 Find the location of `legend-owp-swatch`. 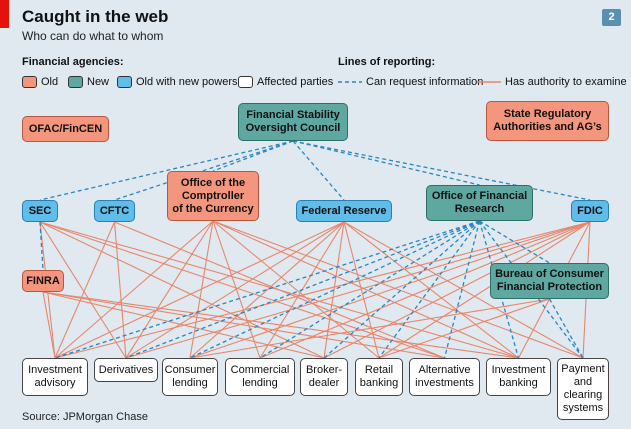

legend-owp-swatch is located at coordinates (124, 82).